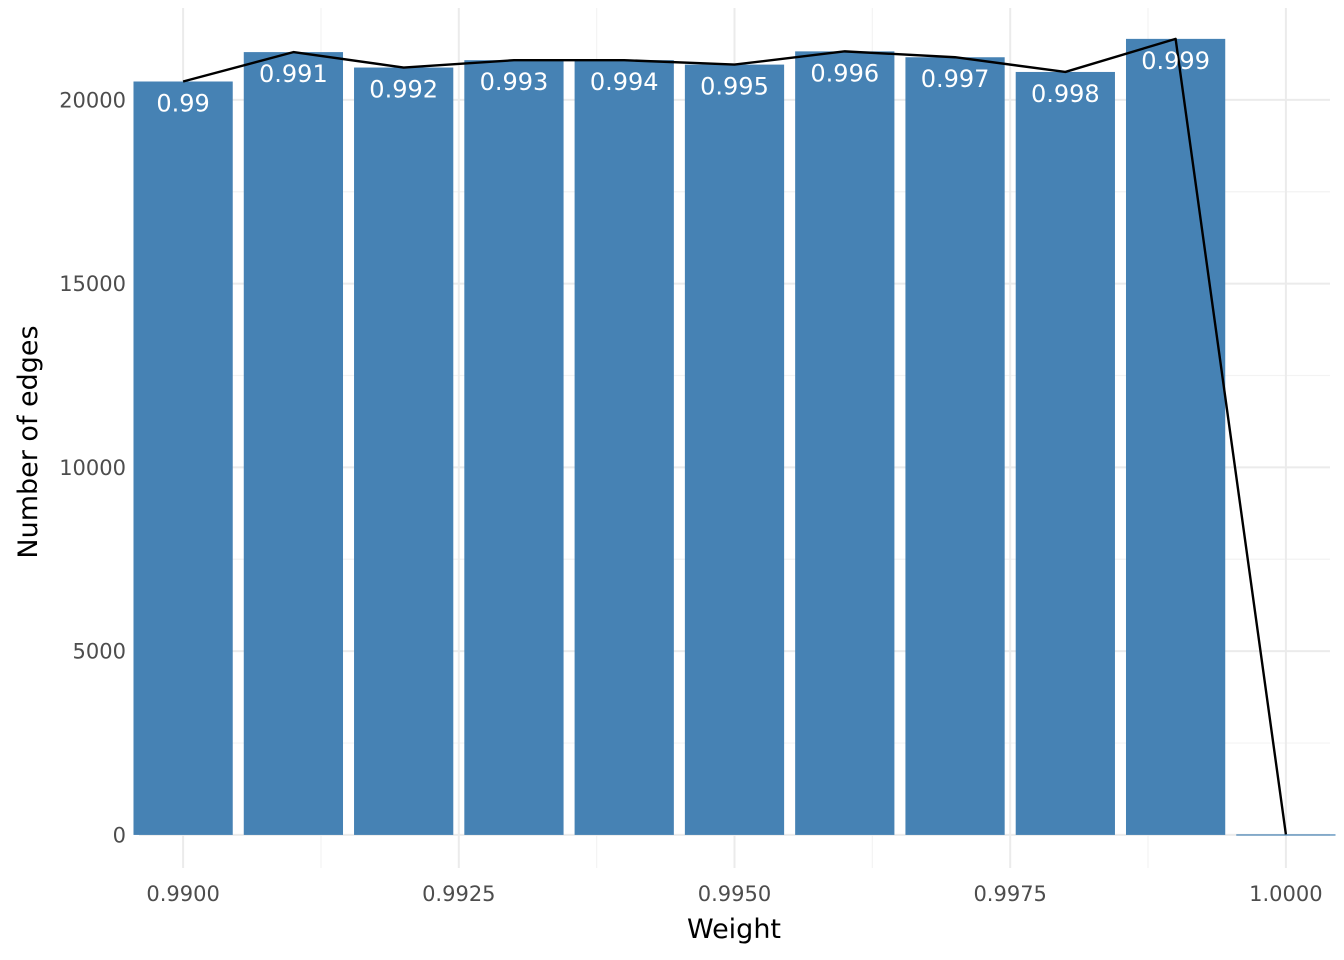  What do you see at coordinates (99, 652) in the screenshot?
I see `y-tick-label: 5000` at bounding box center [99, 652].